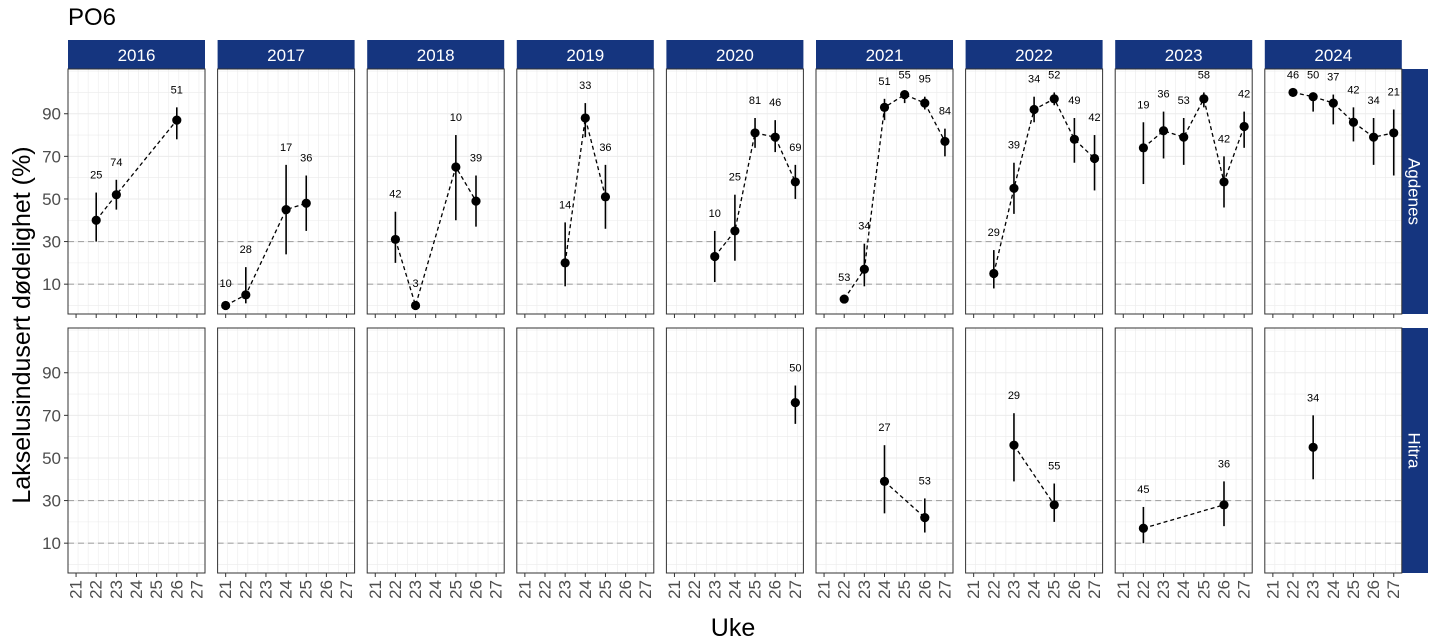 This screenshot has width=1436, height=642. I want to click on strip-2022, so click(1034, 54).